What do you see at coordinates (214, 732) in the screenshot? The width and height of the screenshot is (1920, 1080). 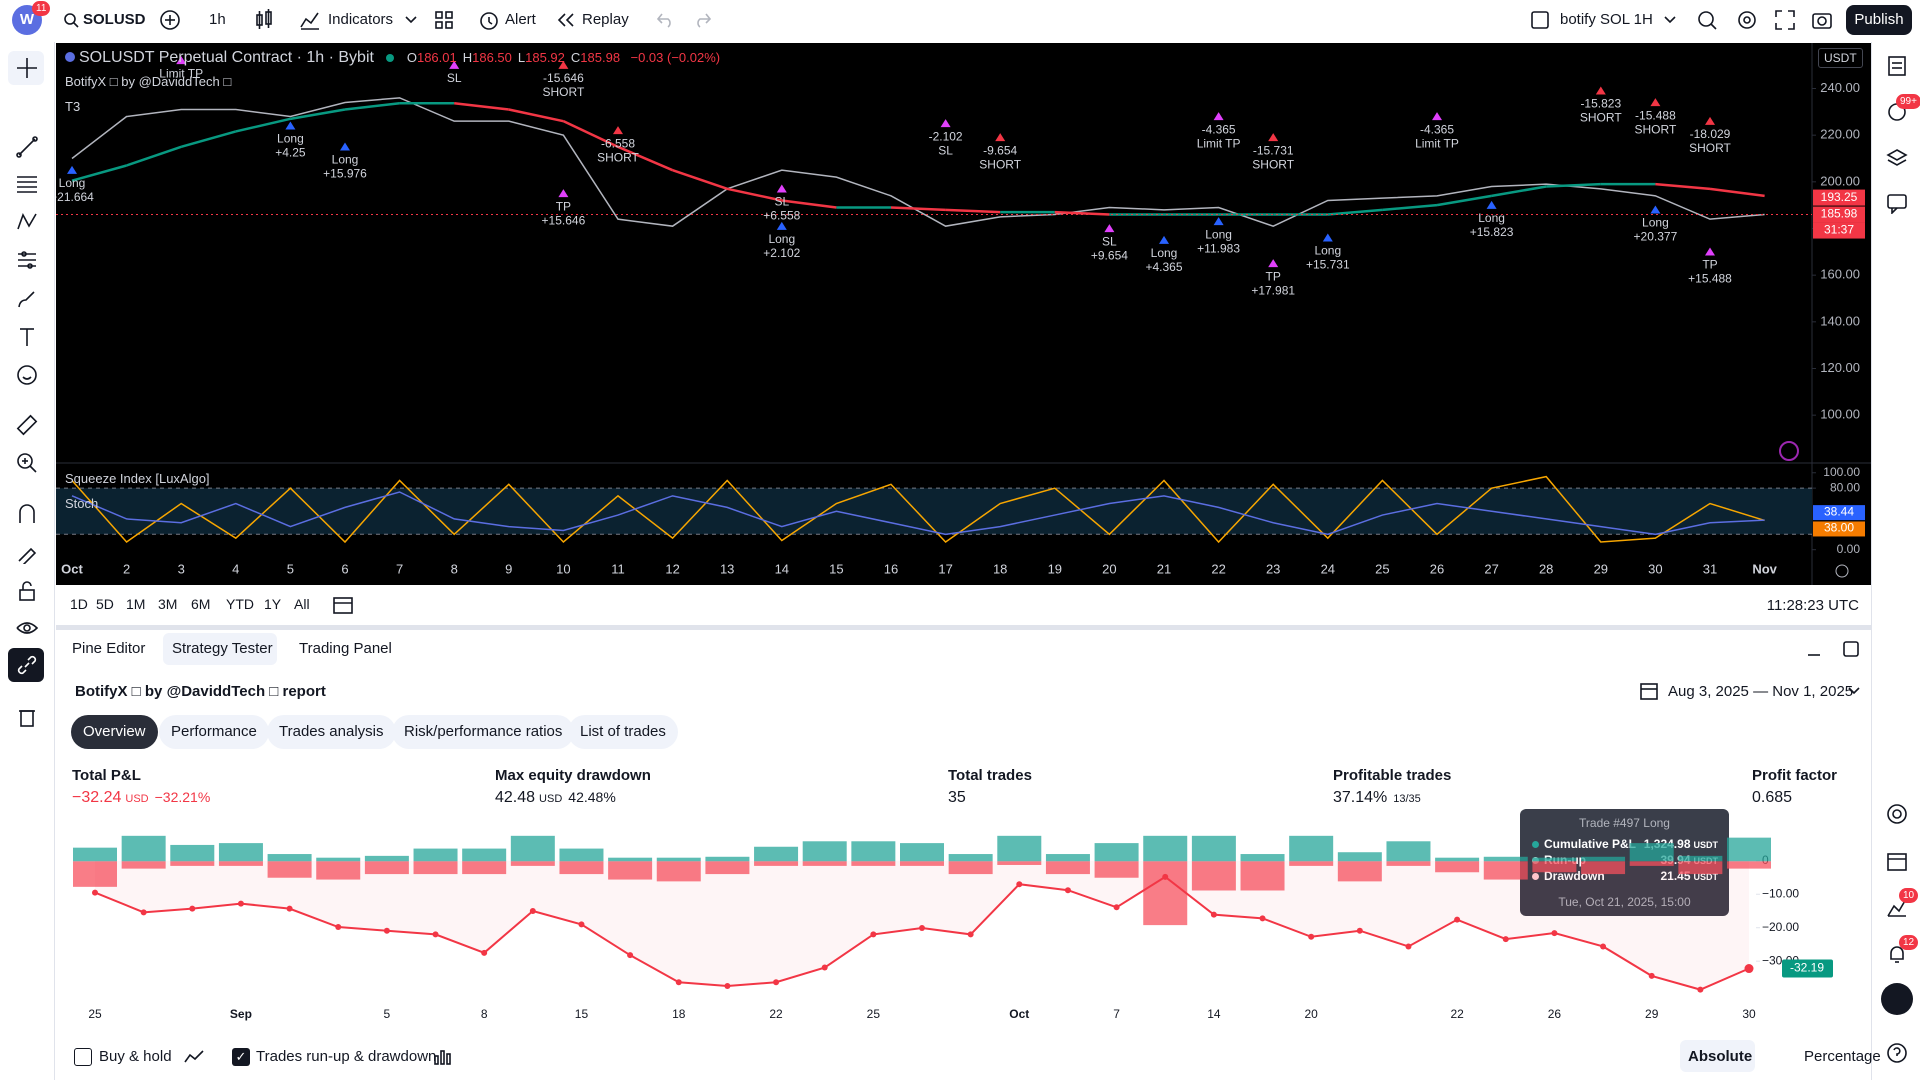 I see `section-tab: Performance` at bounding box center [214, 732].